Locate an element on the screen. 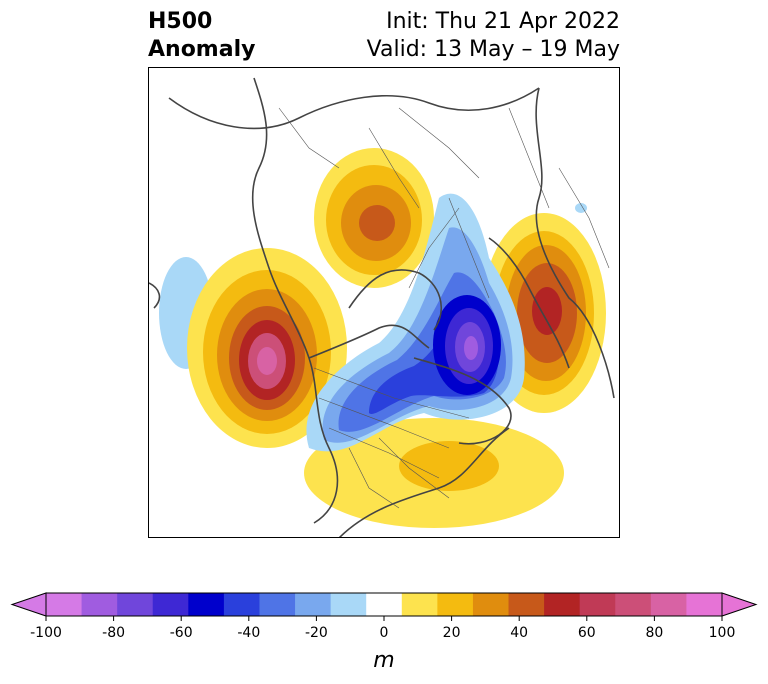  colorbar-tick-label: 20 is located at coordinates (451, 633).